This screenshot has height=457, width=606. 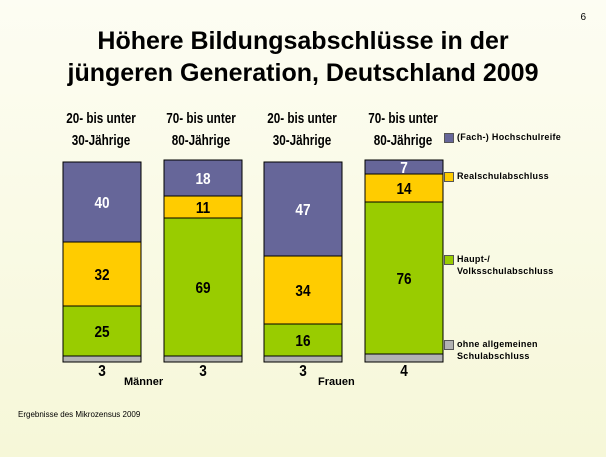 I want to click on column-header-2: 70- bis unter 80-Jährige, so click(x=201, y=130).